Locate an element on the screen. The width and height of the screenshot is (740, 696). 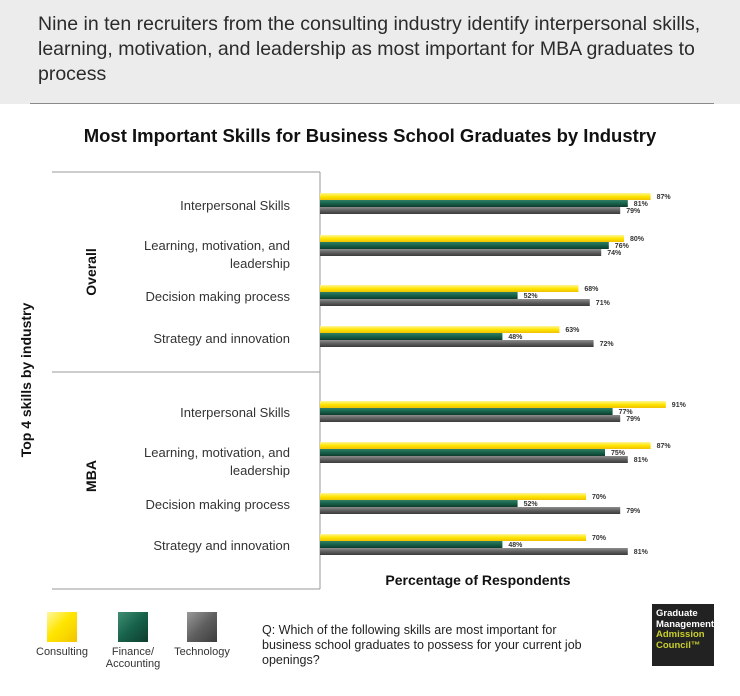
data-label: 72% is located at coordinates (607, 344).